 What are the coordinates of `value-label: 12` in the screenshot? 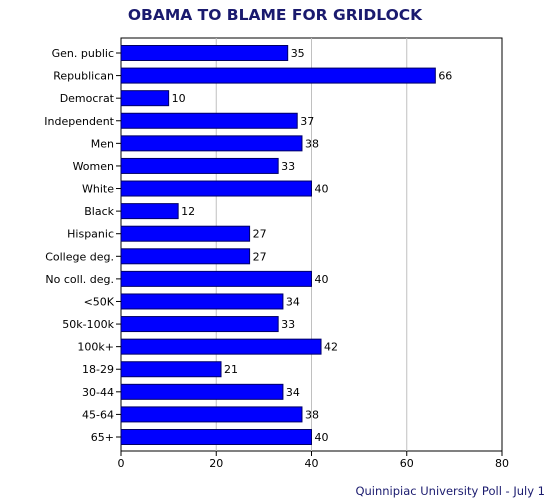 It's located at (188, 211).